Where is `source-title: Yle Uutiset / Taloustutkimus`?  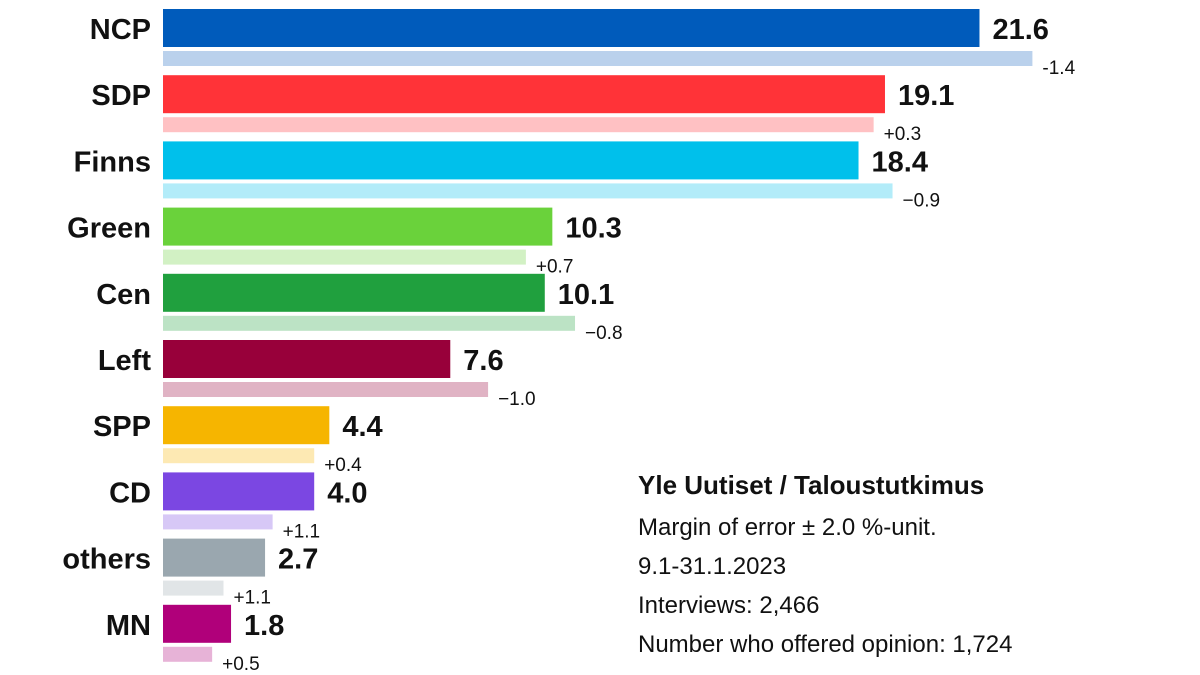
source-title: Yle Uutiset / Taloustutkimus is located at coordinates (811, 485).